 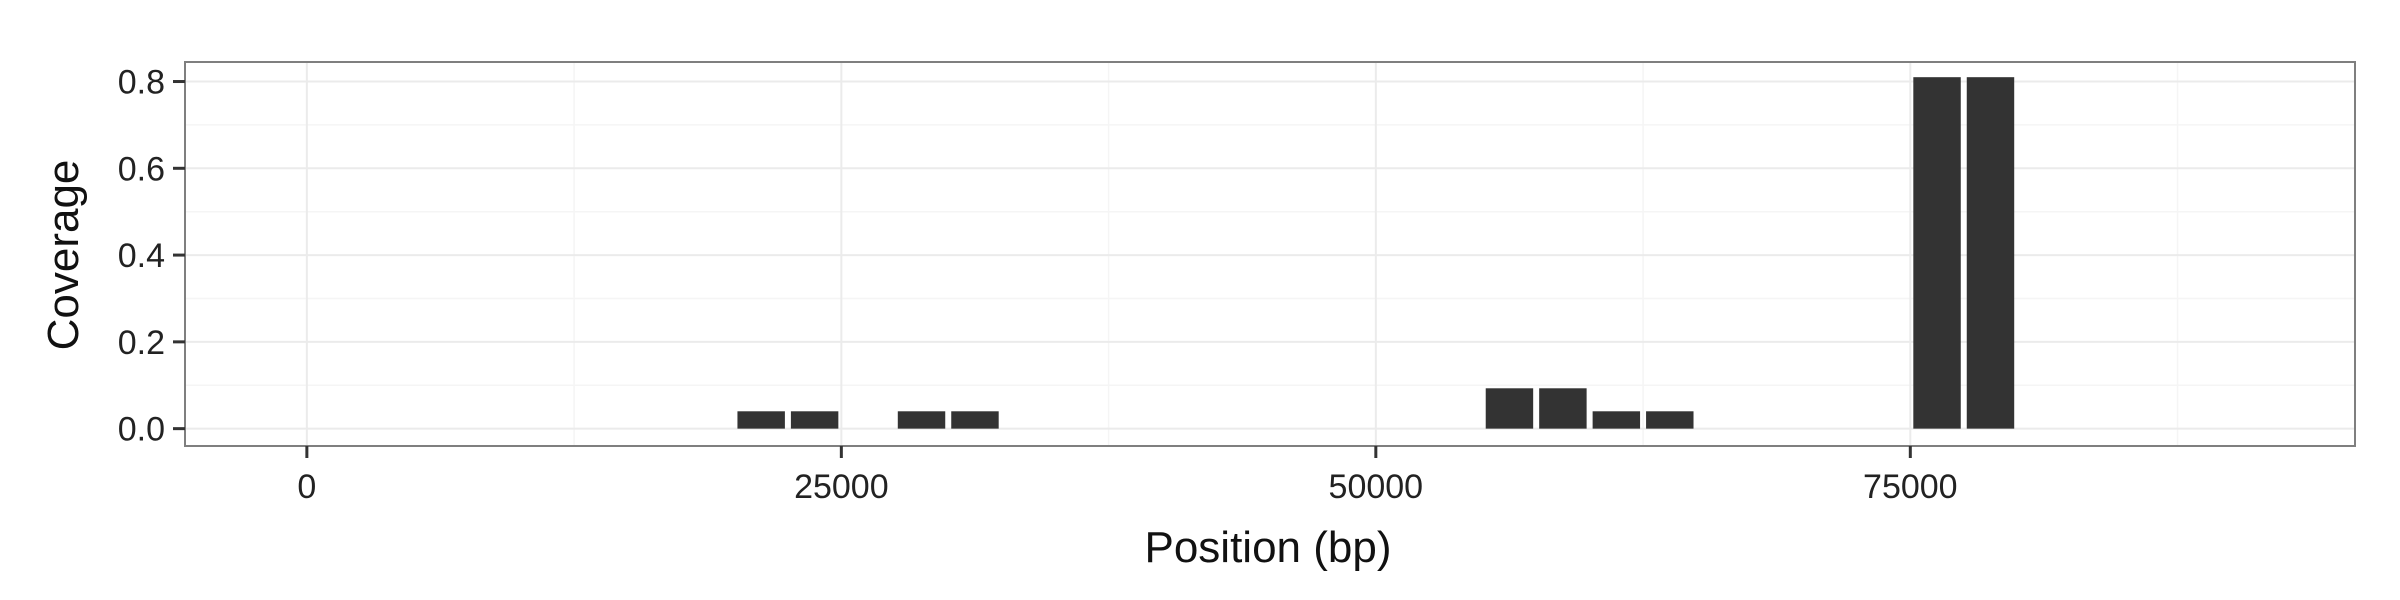 I want to click on y-axis-title: Coverage, so click(x=63, y=255).